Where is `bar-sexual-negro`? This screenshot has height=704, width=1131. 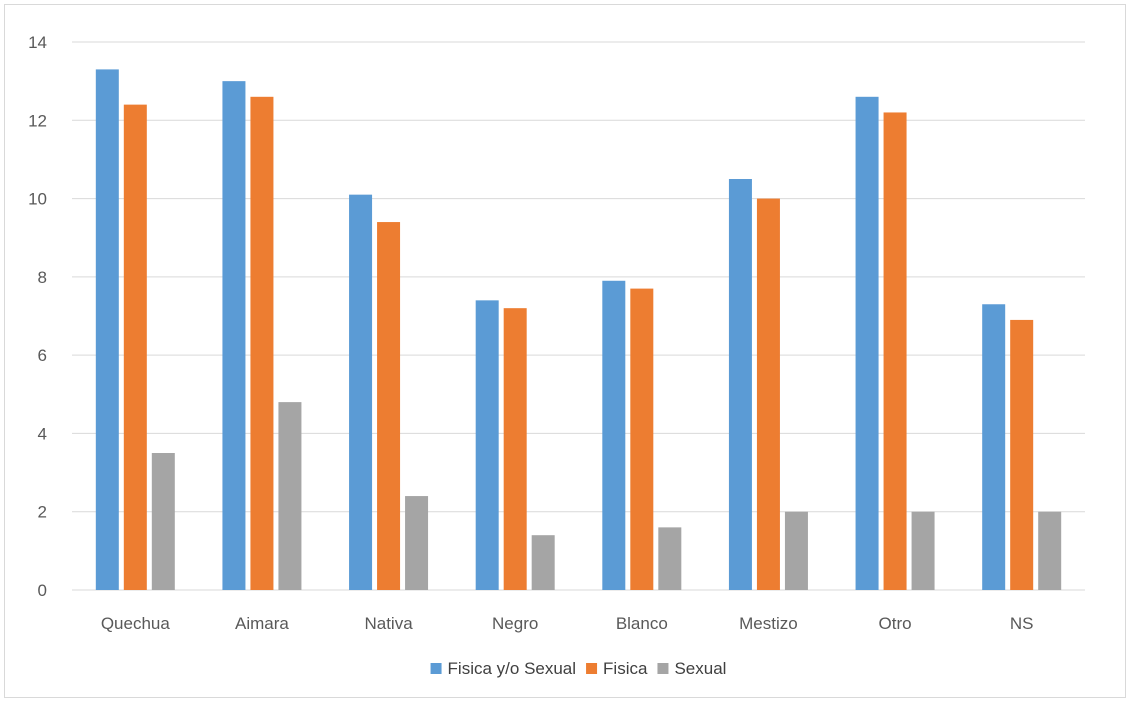 bar-sexual-negro is located at coordinates (543, 562).